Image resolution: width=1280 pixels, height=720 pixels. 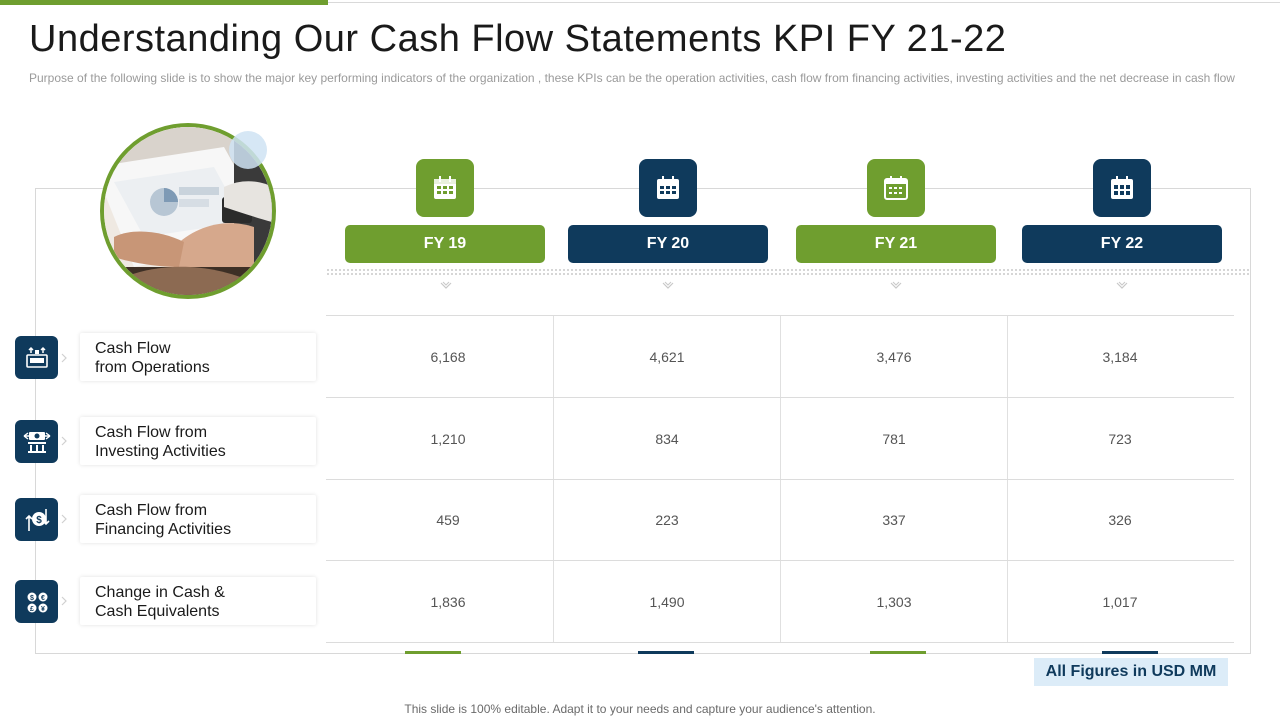 I want to click on fy21-calendar-icon, so click(x=896, y=188).